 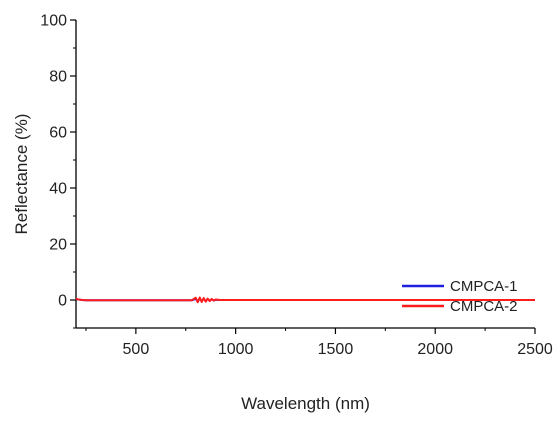 I want to click on x-axis-title: Wavelength (nm), so click(x=305, y=403).